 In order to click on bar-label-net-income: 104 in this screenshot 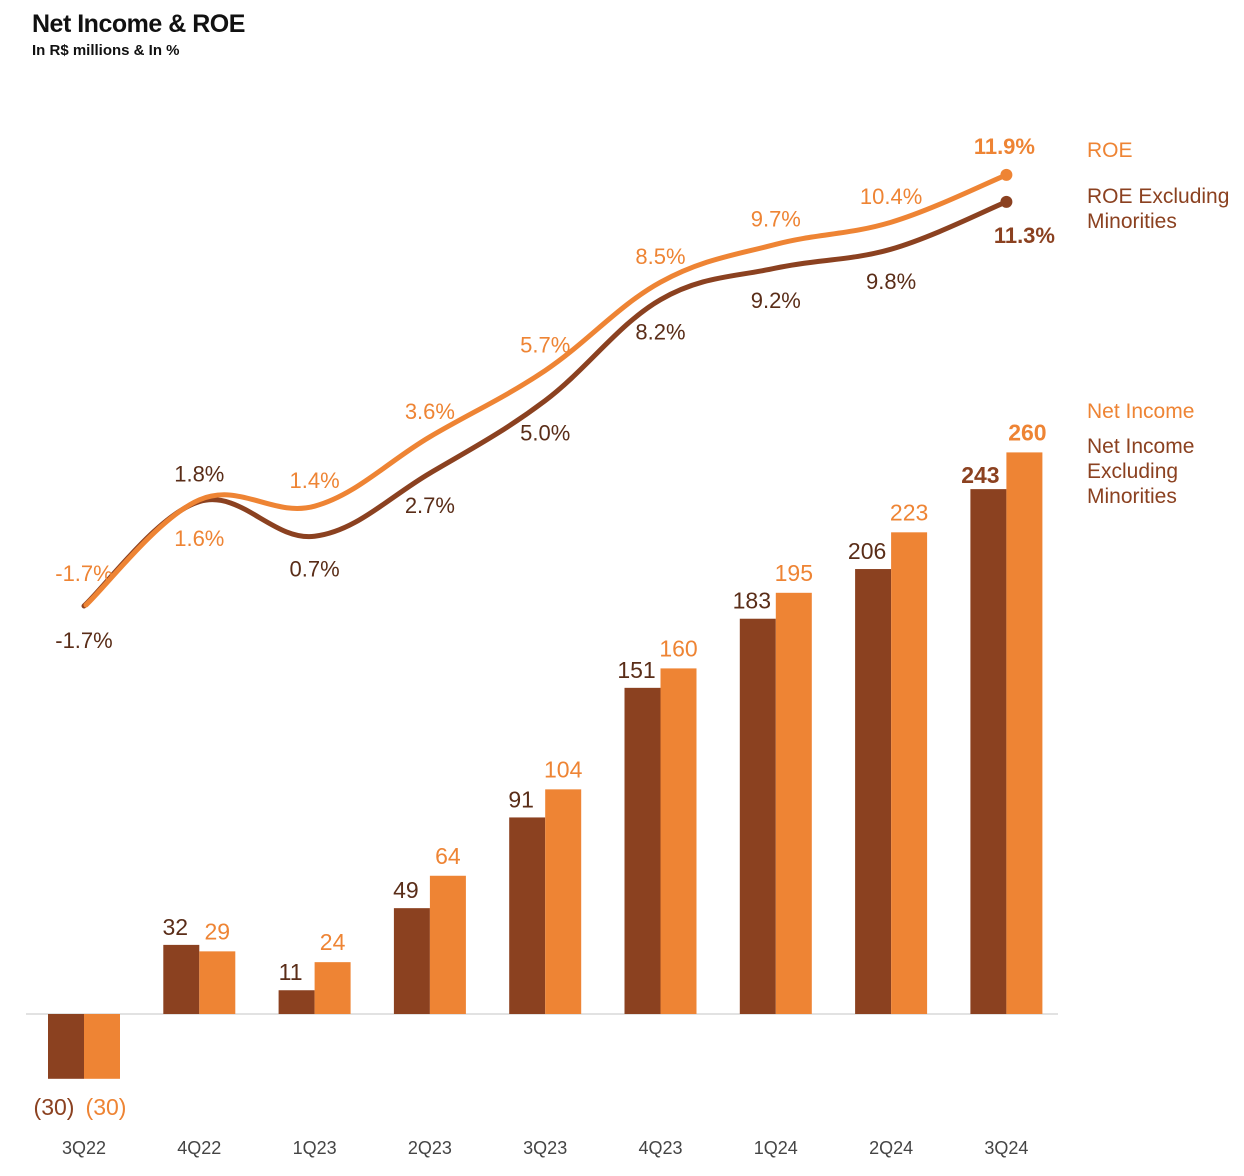, I will do `click(563, 769)`.